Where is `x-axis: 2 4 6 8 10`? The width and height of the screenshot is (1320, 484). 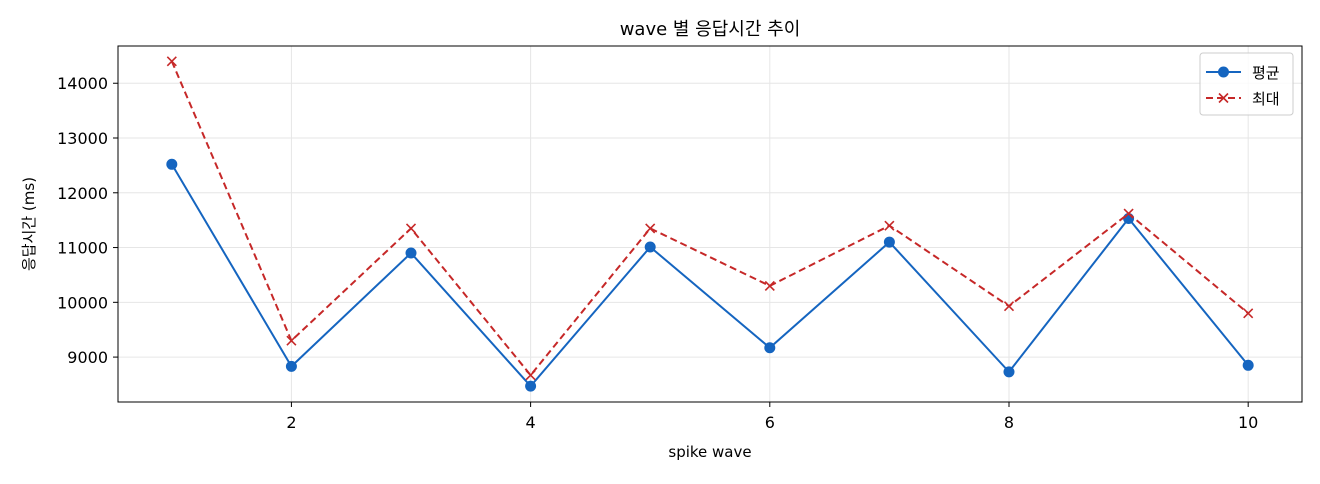
x-axis: 2 4 6 8 10 is located at coordinates (772, 417).